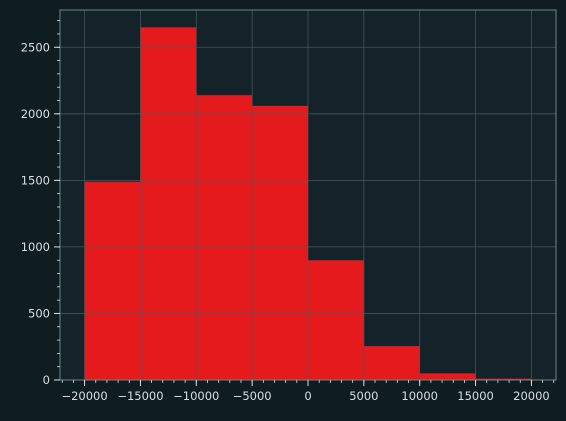  Describe the element at coordinates (84, 396) in the screenshot. I see `x-tick-label: −20000` at that location.